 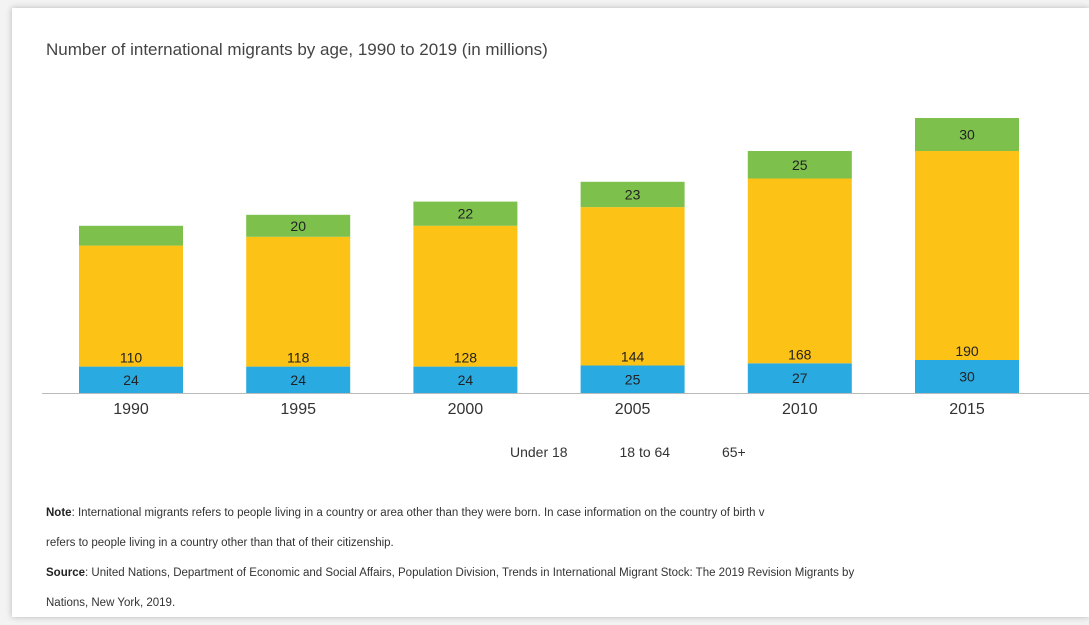 I want to click on bar-under-18-1990, so click(x=131, y=379).